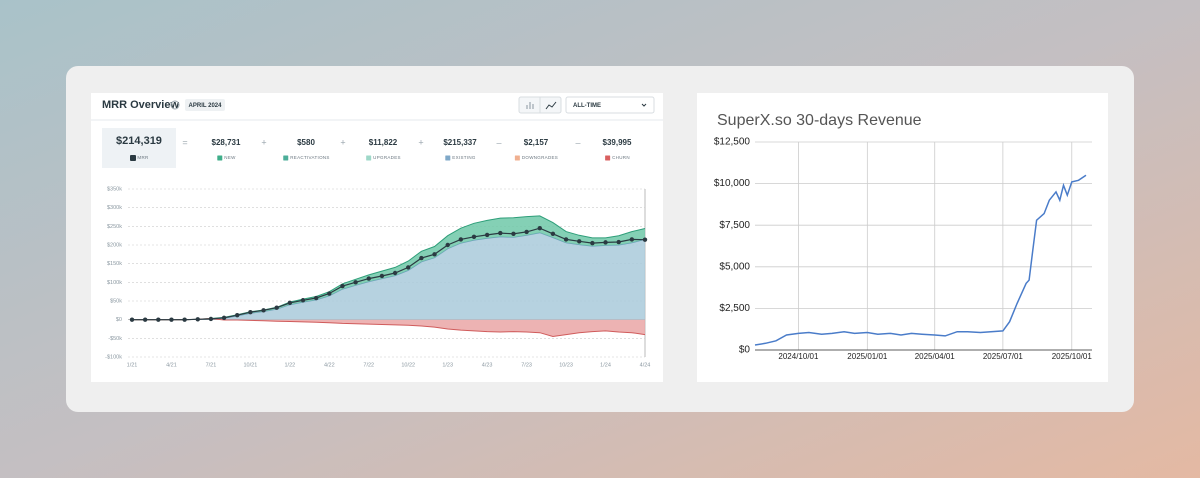  I want to click on x-tick-label: 7/21, so click(211, 365).